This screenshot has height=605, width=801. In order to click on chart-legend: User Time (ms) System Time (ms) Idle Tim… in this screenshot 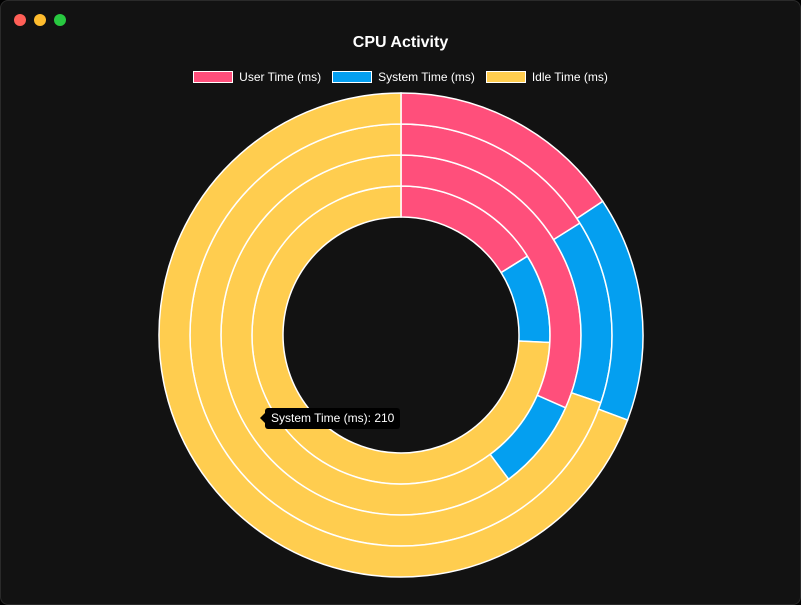, I will do `click(400, 77)`.